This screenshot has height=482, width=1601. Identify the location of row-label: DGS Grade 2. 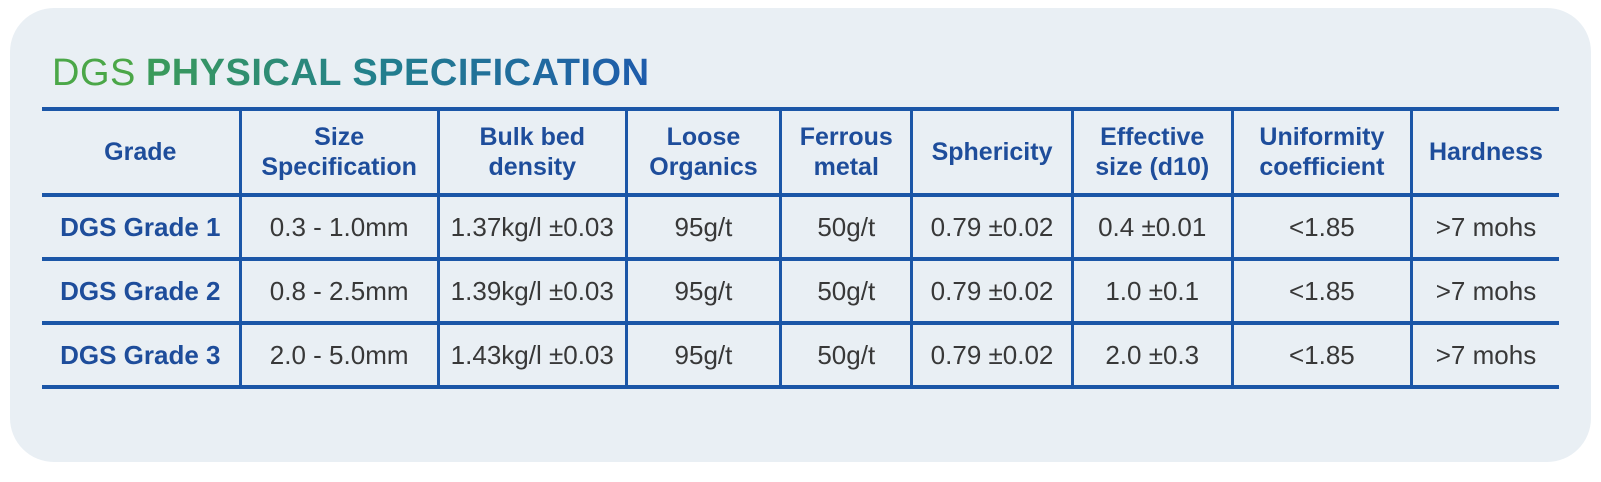
(142, 291).